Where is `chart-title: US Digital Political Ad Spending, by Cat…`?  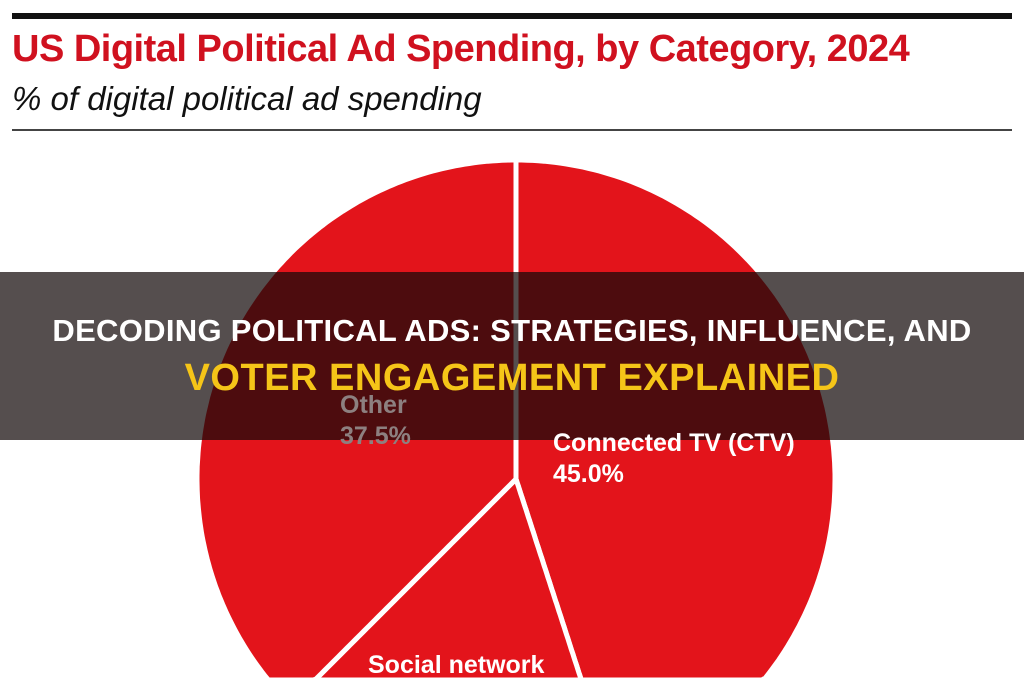 chart-title: US Digital Political Ad Spending, by Cat… is located at coordinates (461, 49).